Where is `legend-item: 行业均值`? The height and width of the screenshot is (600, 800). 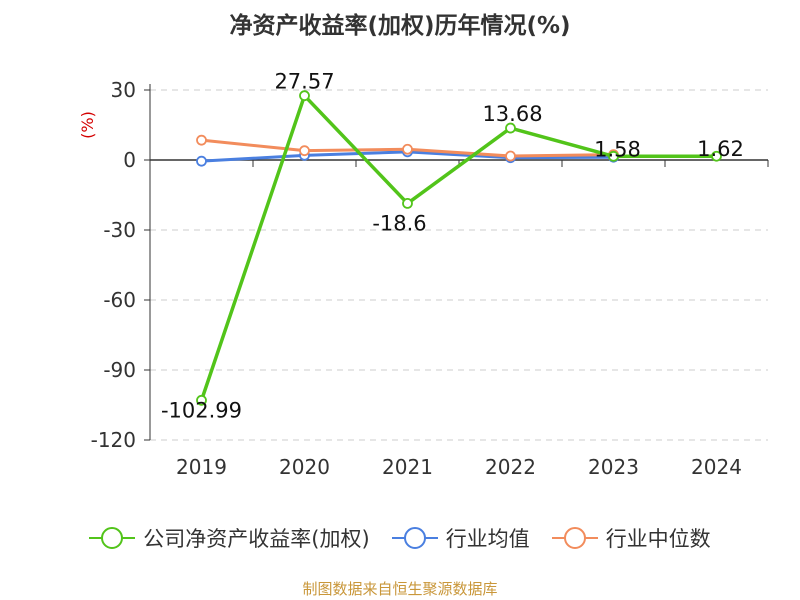 legend-item: 行业均值 is located at coordinates (460, 538).